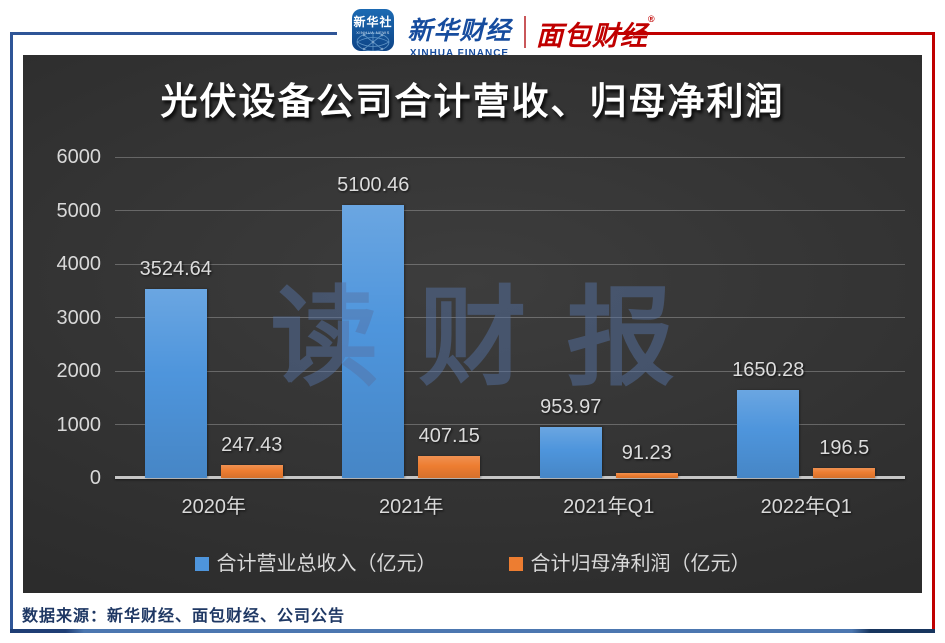  What do you see at coordinates (459, 53) in the screenshot?
I see `xinhua-finance-en-label: XINHUA FINANCE` at bounding box center [459, 53].